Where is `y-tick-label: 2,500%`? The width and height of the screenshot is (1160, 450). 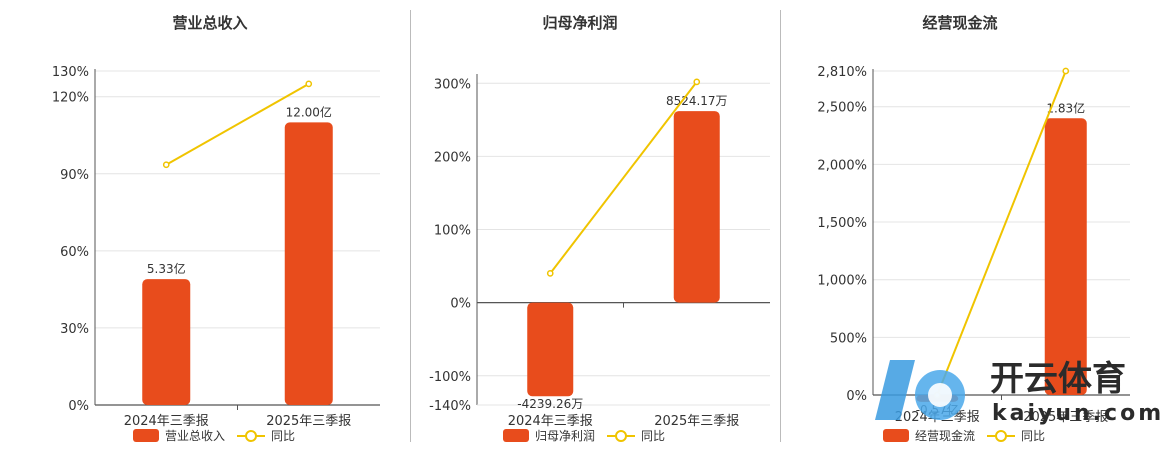 y-tick-label: 2,500% is located at coordinates (842, 108).